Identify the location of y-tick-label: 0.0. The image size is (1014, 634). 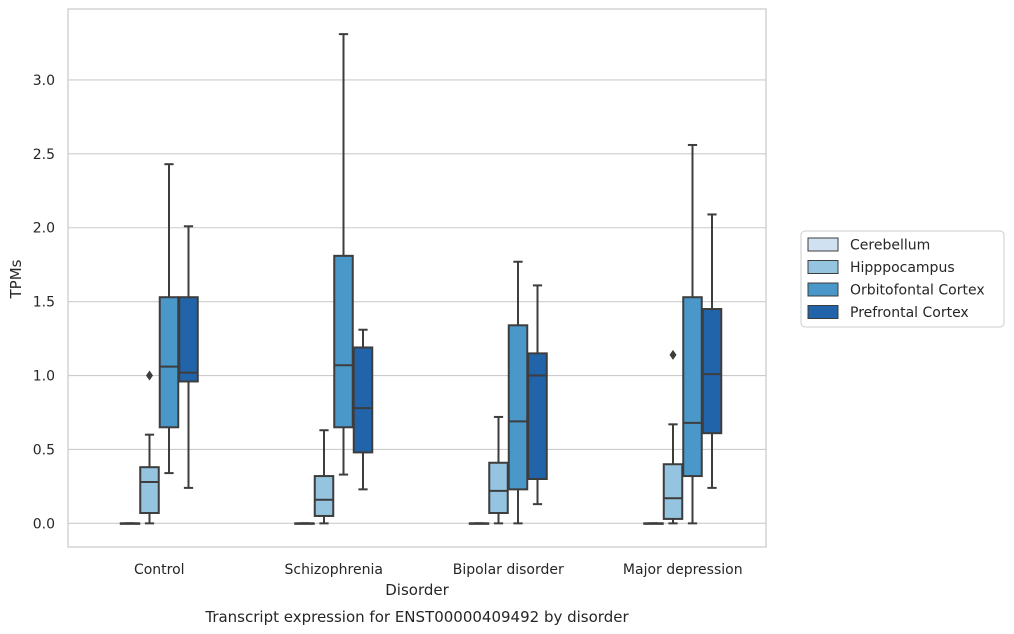
(44, 524).